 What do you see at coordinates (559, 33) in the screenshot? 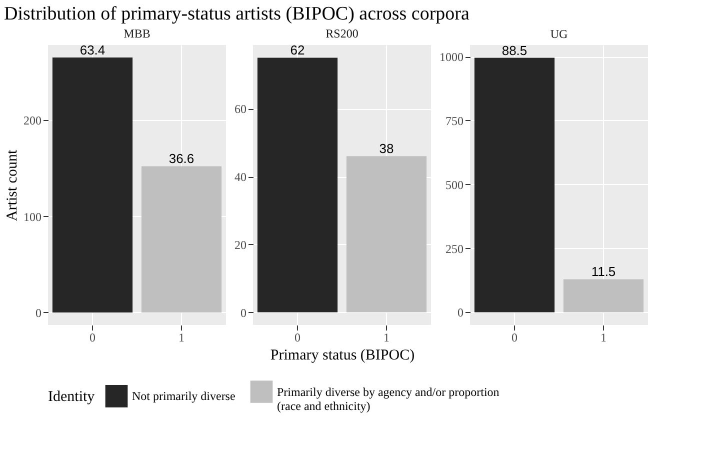
I see `chart-title: UG` at bounding box center [559, 33].